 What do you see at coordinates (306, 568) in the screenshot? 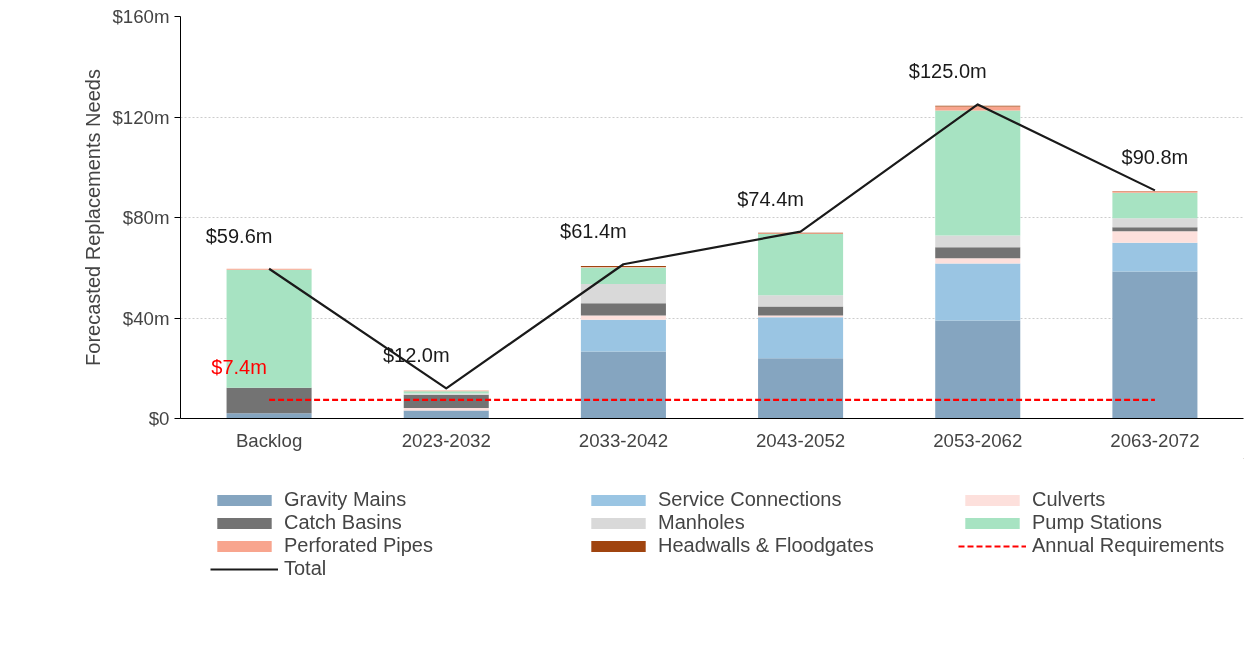
I see `legend-label: Total` at bounding box center [306, 568].